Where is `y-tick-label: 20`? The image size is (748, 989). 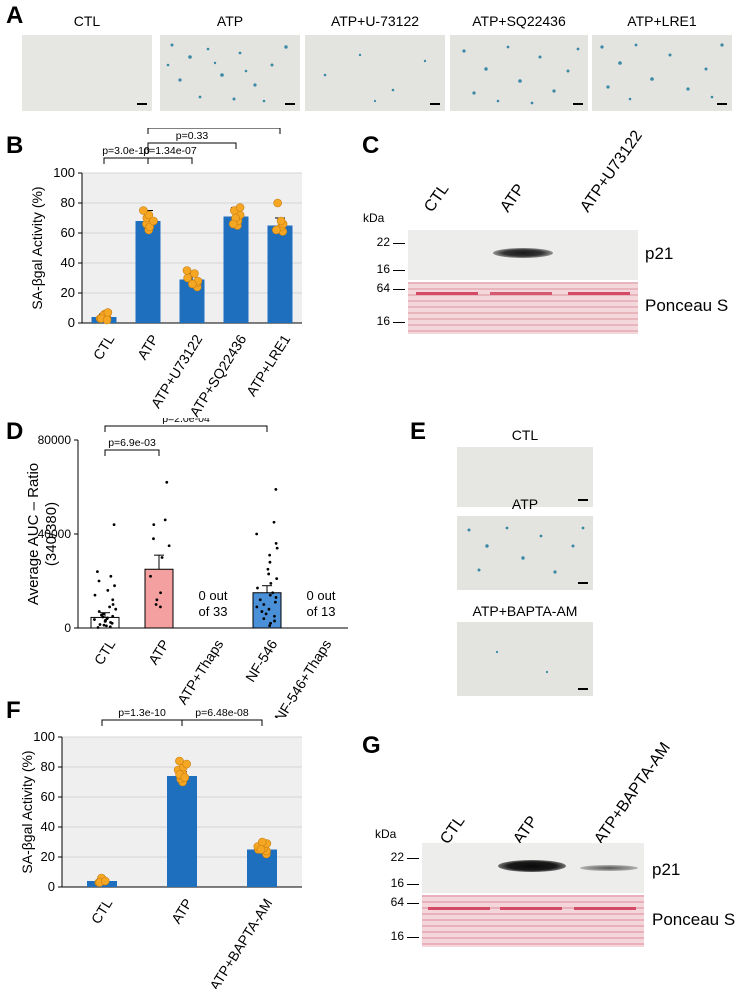 y-tick-label: 20 is located at coordinates (48, 856).